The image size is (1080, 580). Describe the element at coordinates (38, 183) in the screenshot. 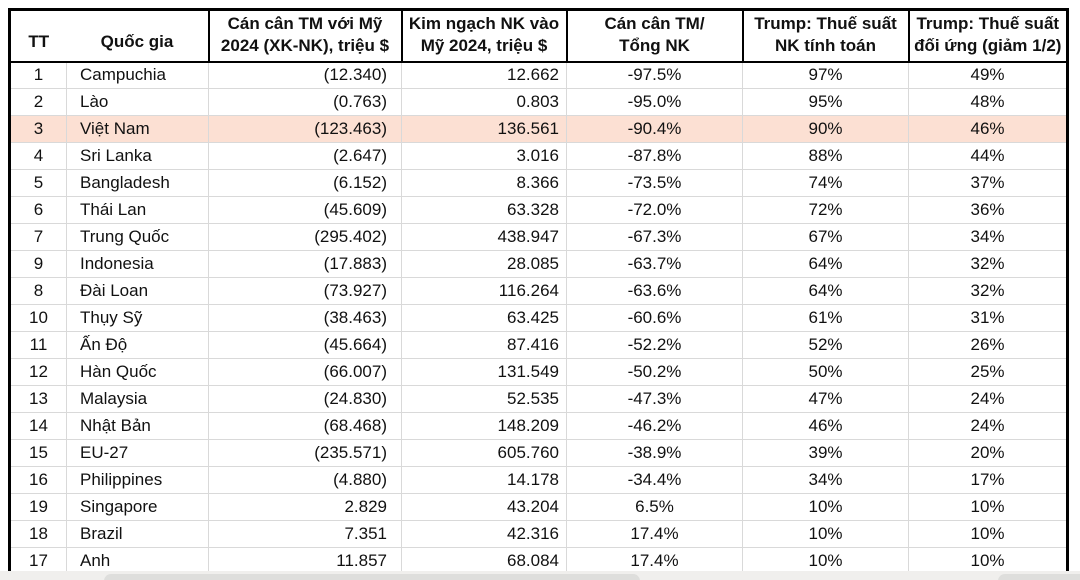

I see `cell-tt: 5` at that location.